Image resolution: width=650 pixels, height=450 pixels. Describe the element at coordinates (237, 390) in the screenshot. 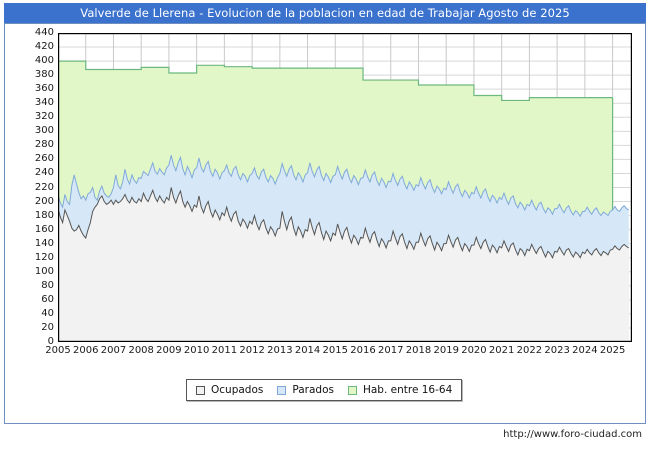

I see `legend-label: Ocupados` at that location.